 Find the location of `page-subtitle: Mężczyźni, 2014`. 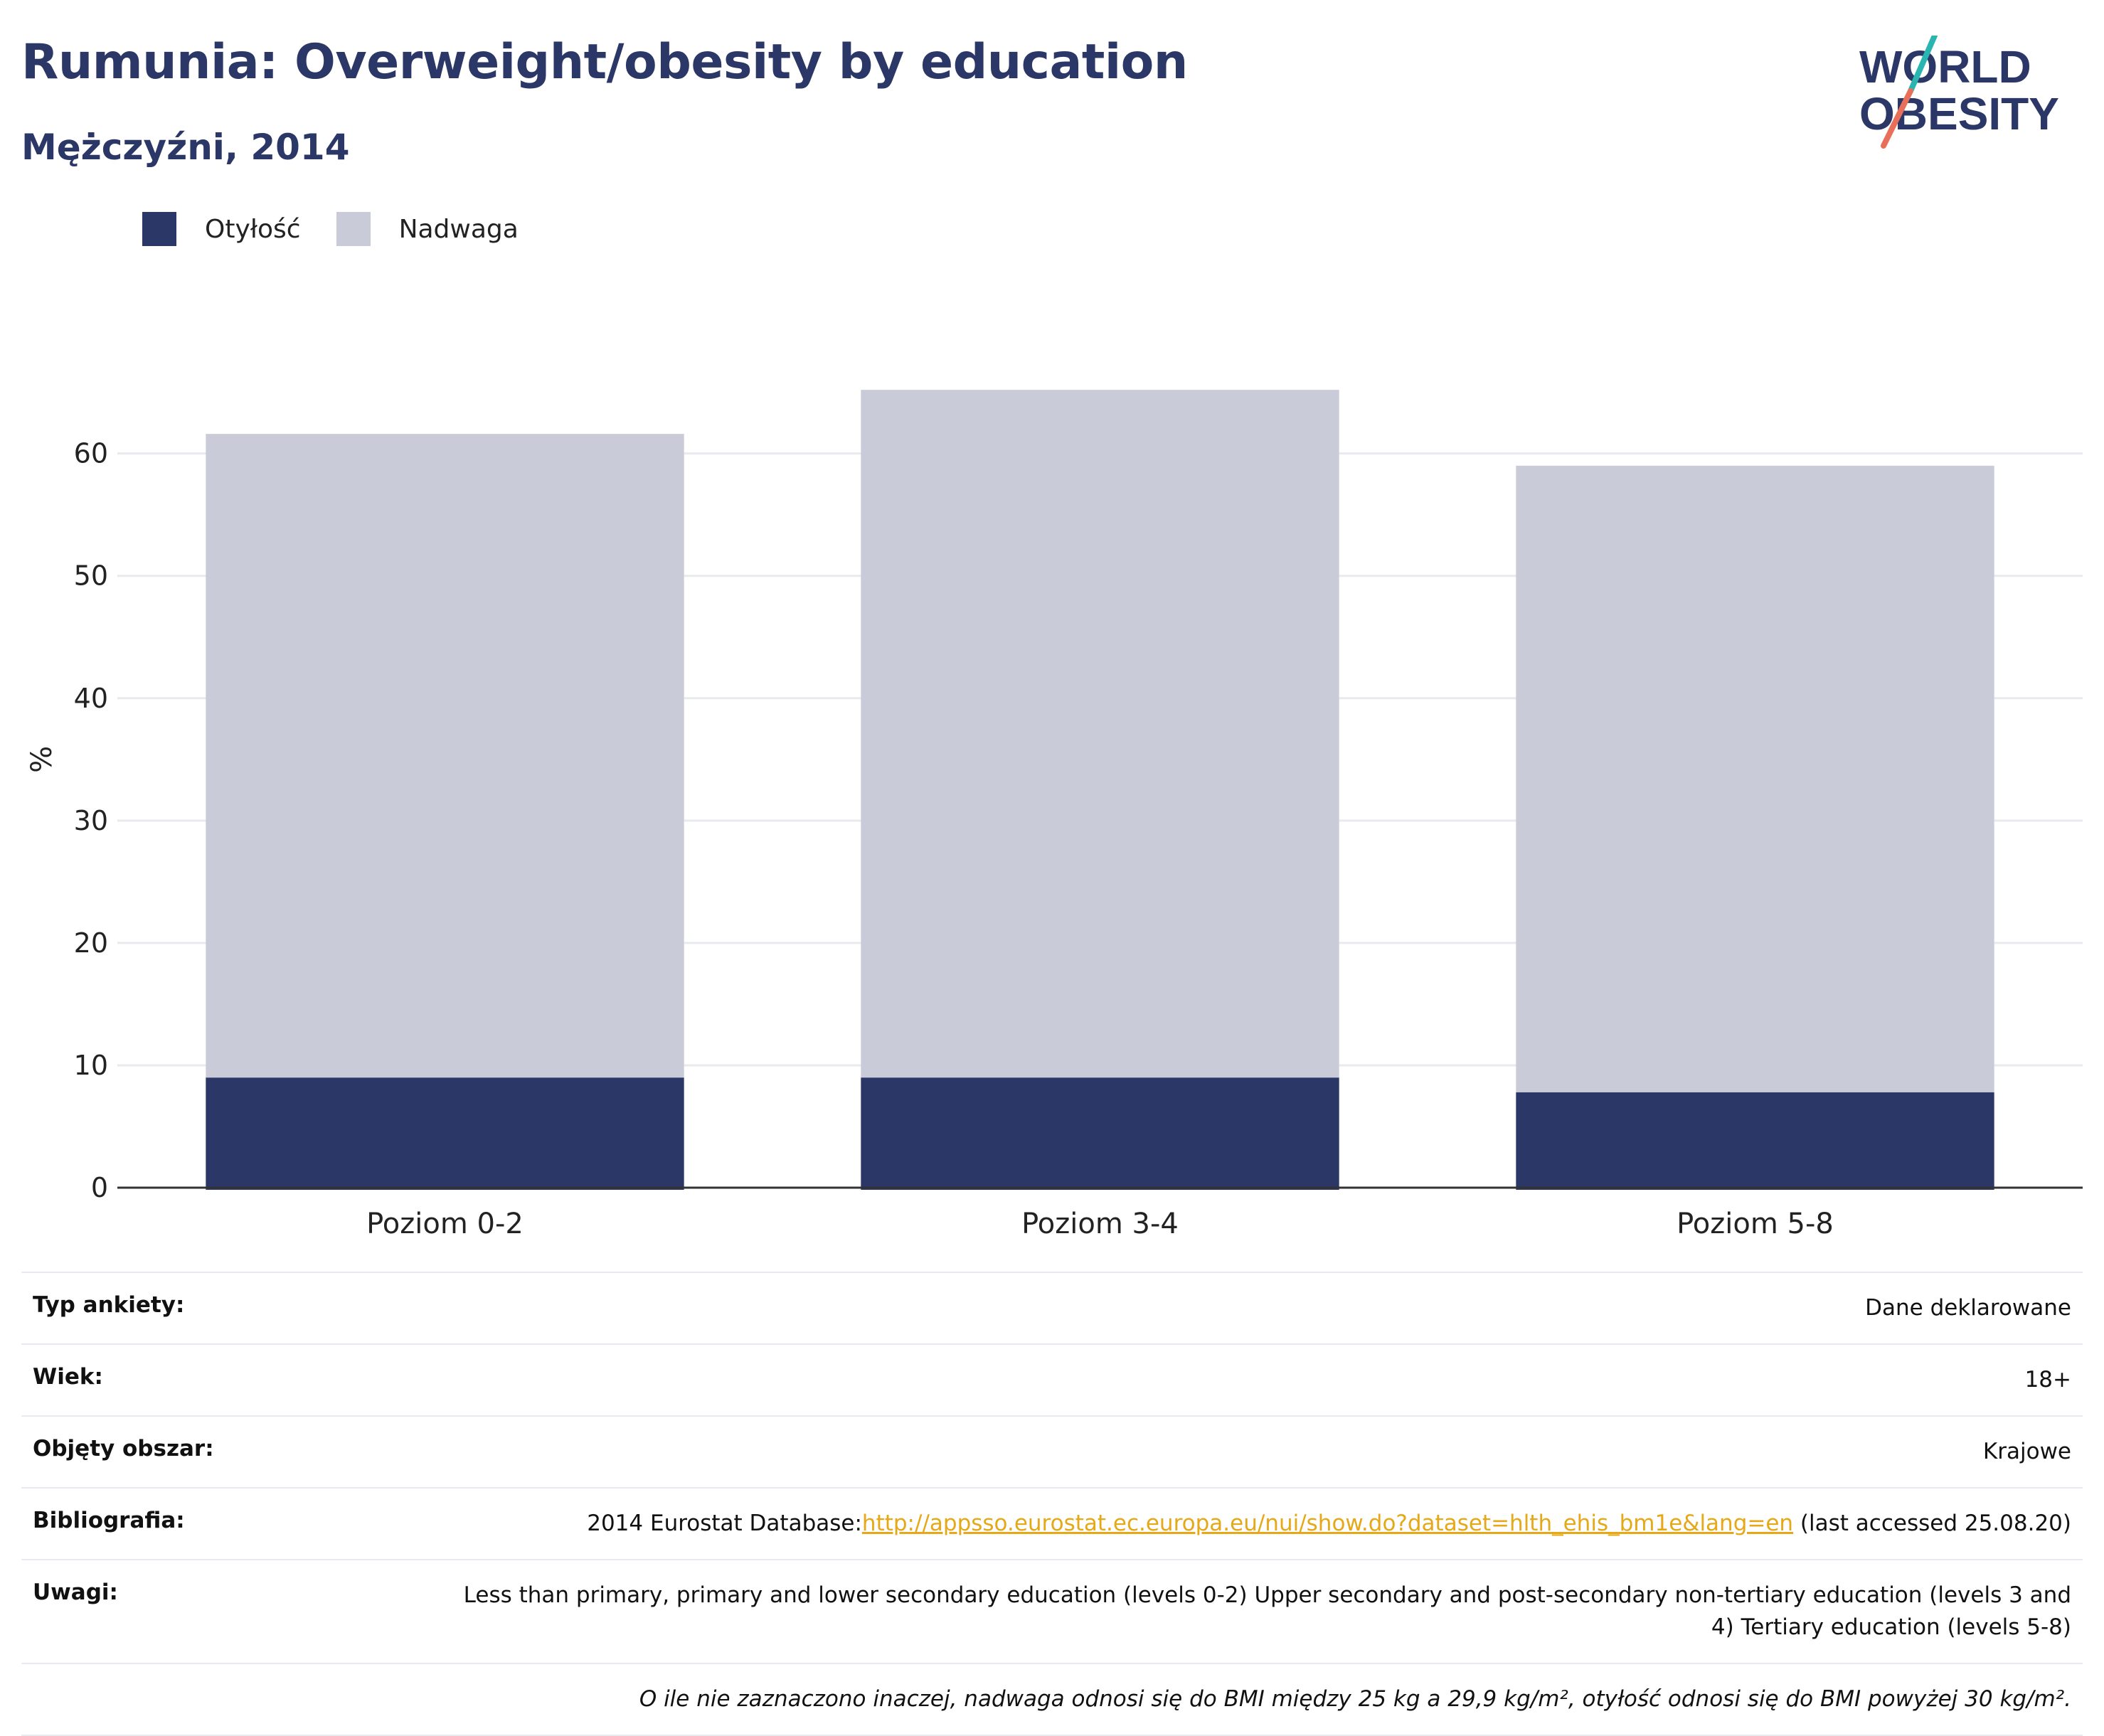

page-subtitle: Mężczyźni, 2014 is located at coordinates (185, 147).